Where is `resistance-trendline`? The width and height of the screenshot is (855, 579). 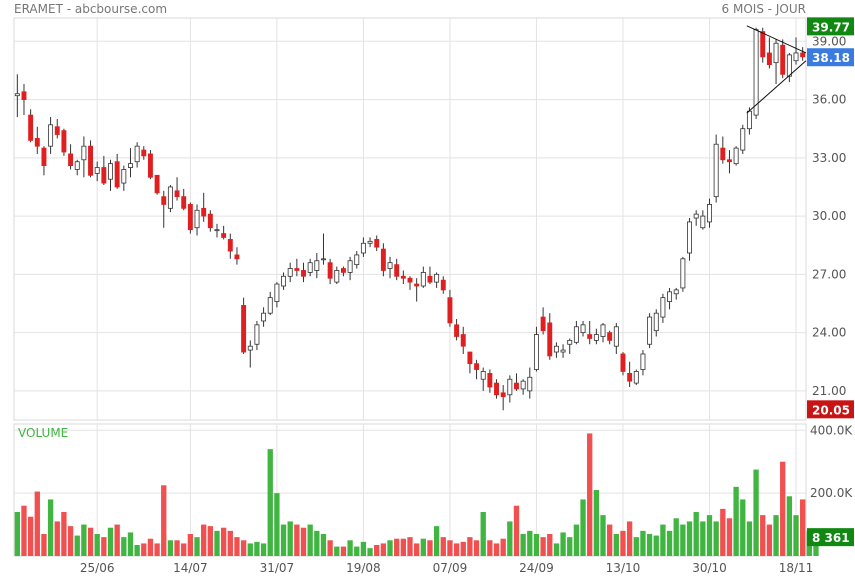 resistance-trendline is located at coordinates (776, 39).